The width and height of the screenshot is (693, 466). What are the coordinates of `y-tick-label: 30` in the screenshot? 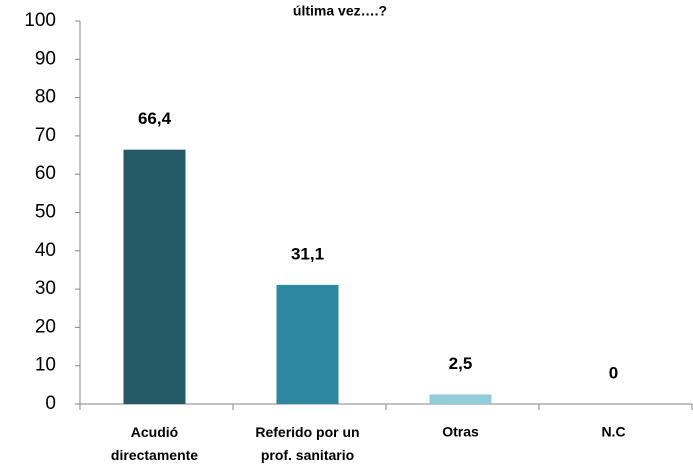 It's located at (45, 288).